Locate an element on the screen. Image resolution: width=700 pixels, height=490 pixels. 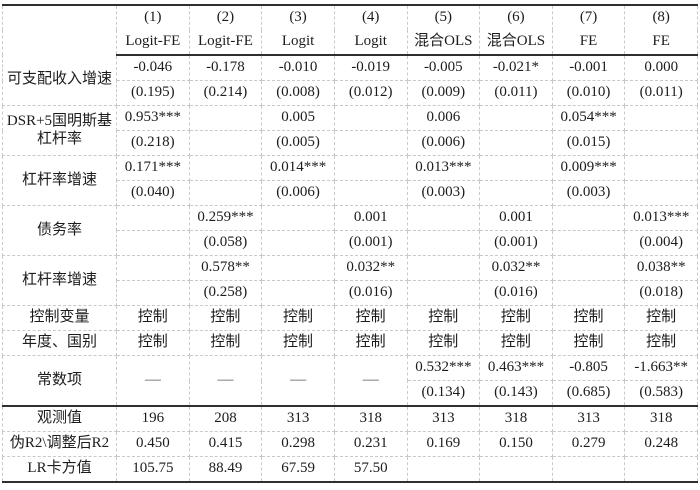
lr-chi2-row: LR卡方值 105.75 88.49 67.59 57.50 is located at coordinates (350, 469).